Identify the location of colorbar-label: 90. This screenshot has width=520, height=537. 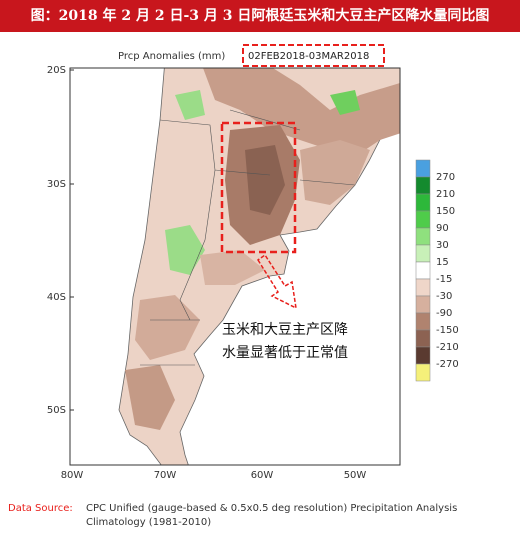
(442, 228).